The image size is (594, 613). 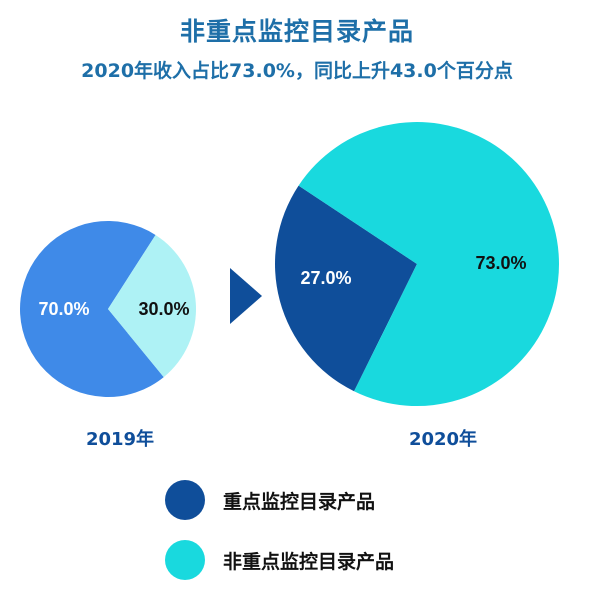 What do you see at coordinates (297, 71) in the screenshot?
I see `chart-subtitle: 2020年收入占比73.0%，同比上升43.0个百分点` at bounding box center [297, 71].